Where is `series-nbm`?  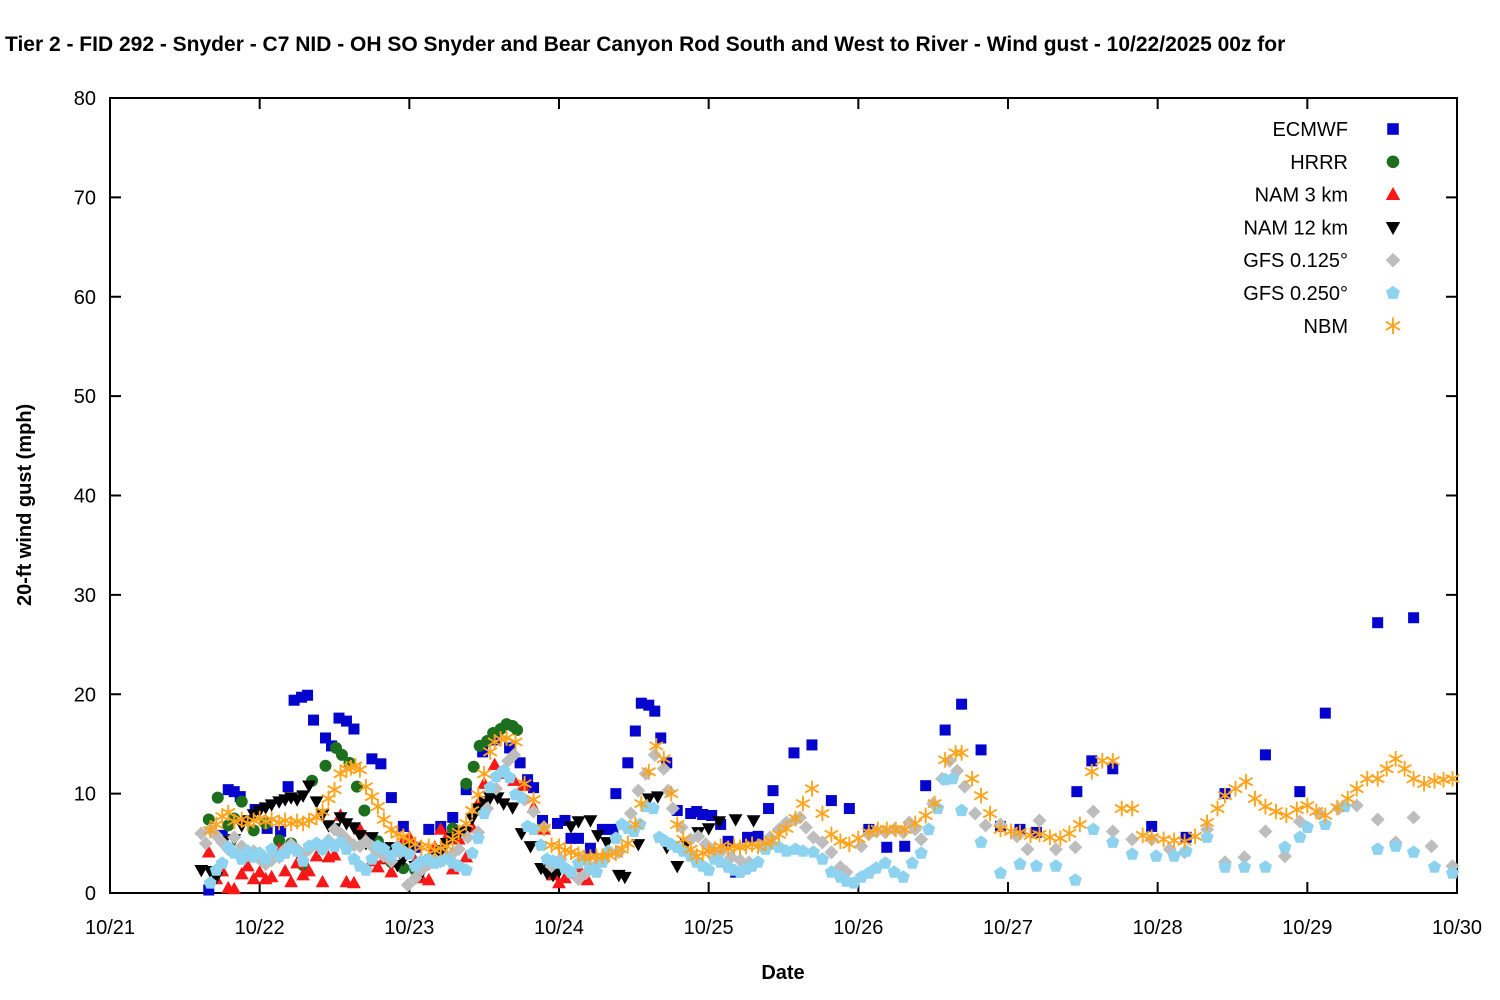
series-nbm is located at coordinates (831, 798).